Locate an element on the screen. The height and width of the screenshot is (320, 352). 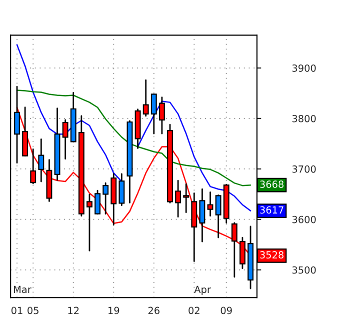
data-label: 3617 is located at coordinates (272, 210).